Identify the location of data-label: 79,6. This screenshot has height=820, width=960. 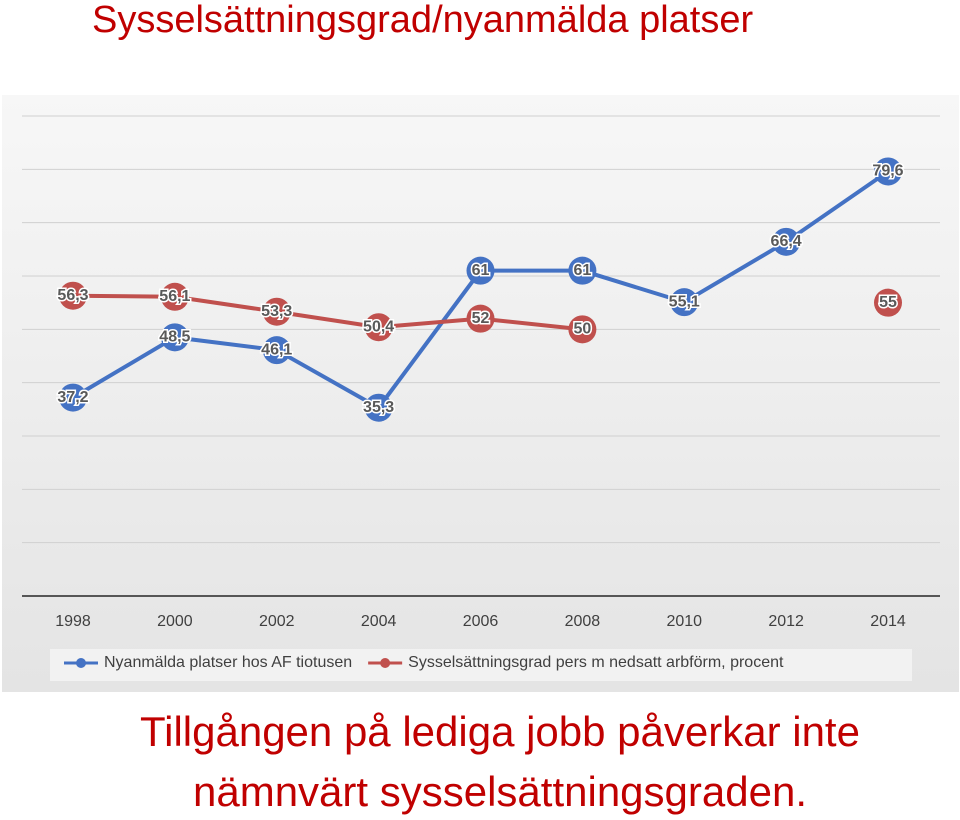
(887, 171).